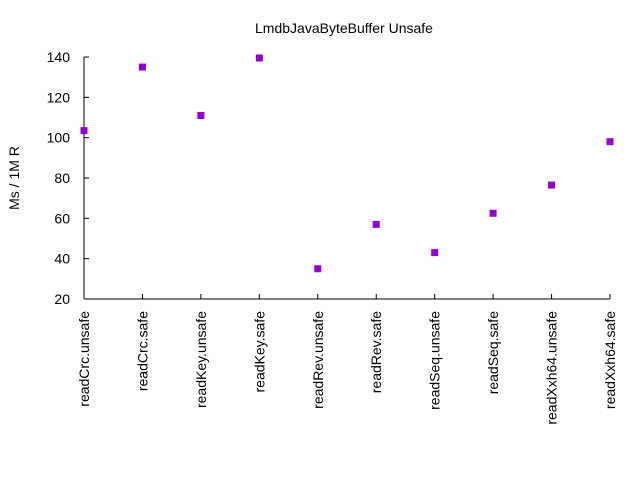  I want to click on y-axis-label: Ms / 1M R, so click(14, 178).